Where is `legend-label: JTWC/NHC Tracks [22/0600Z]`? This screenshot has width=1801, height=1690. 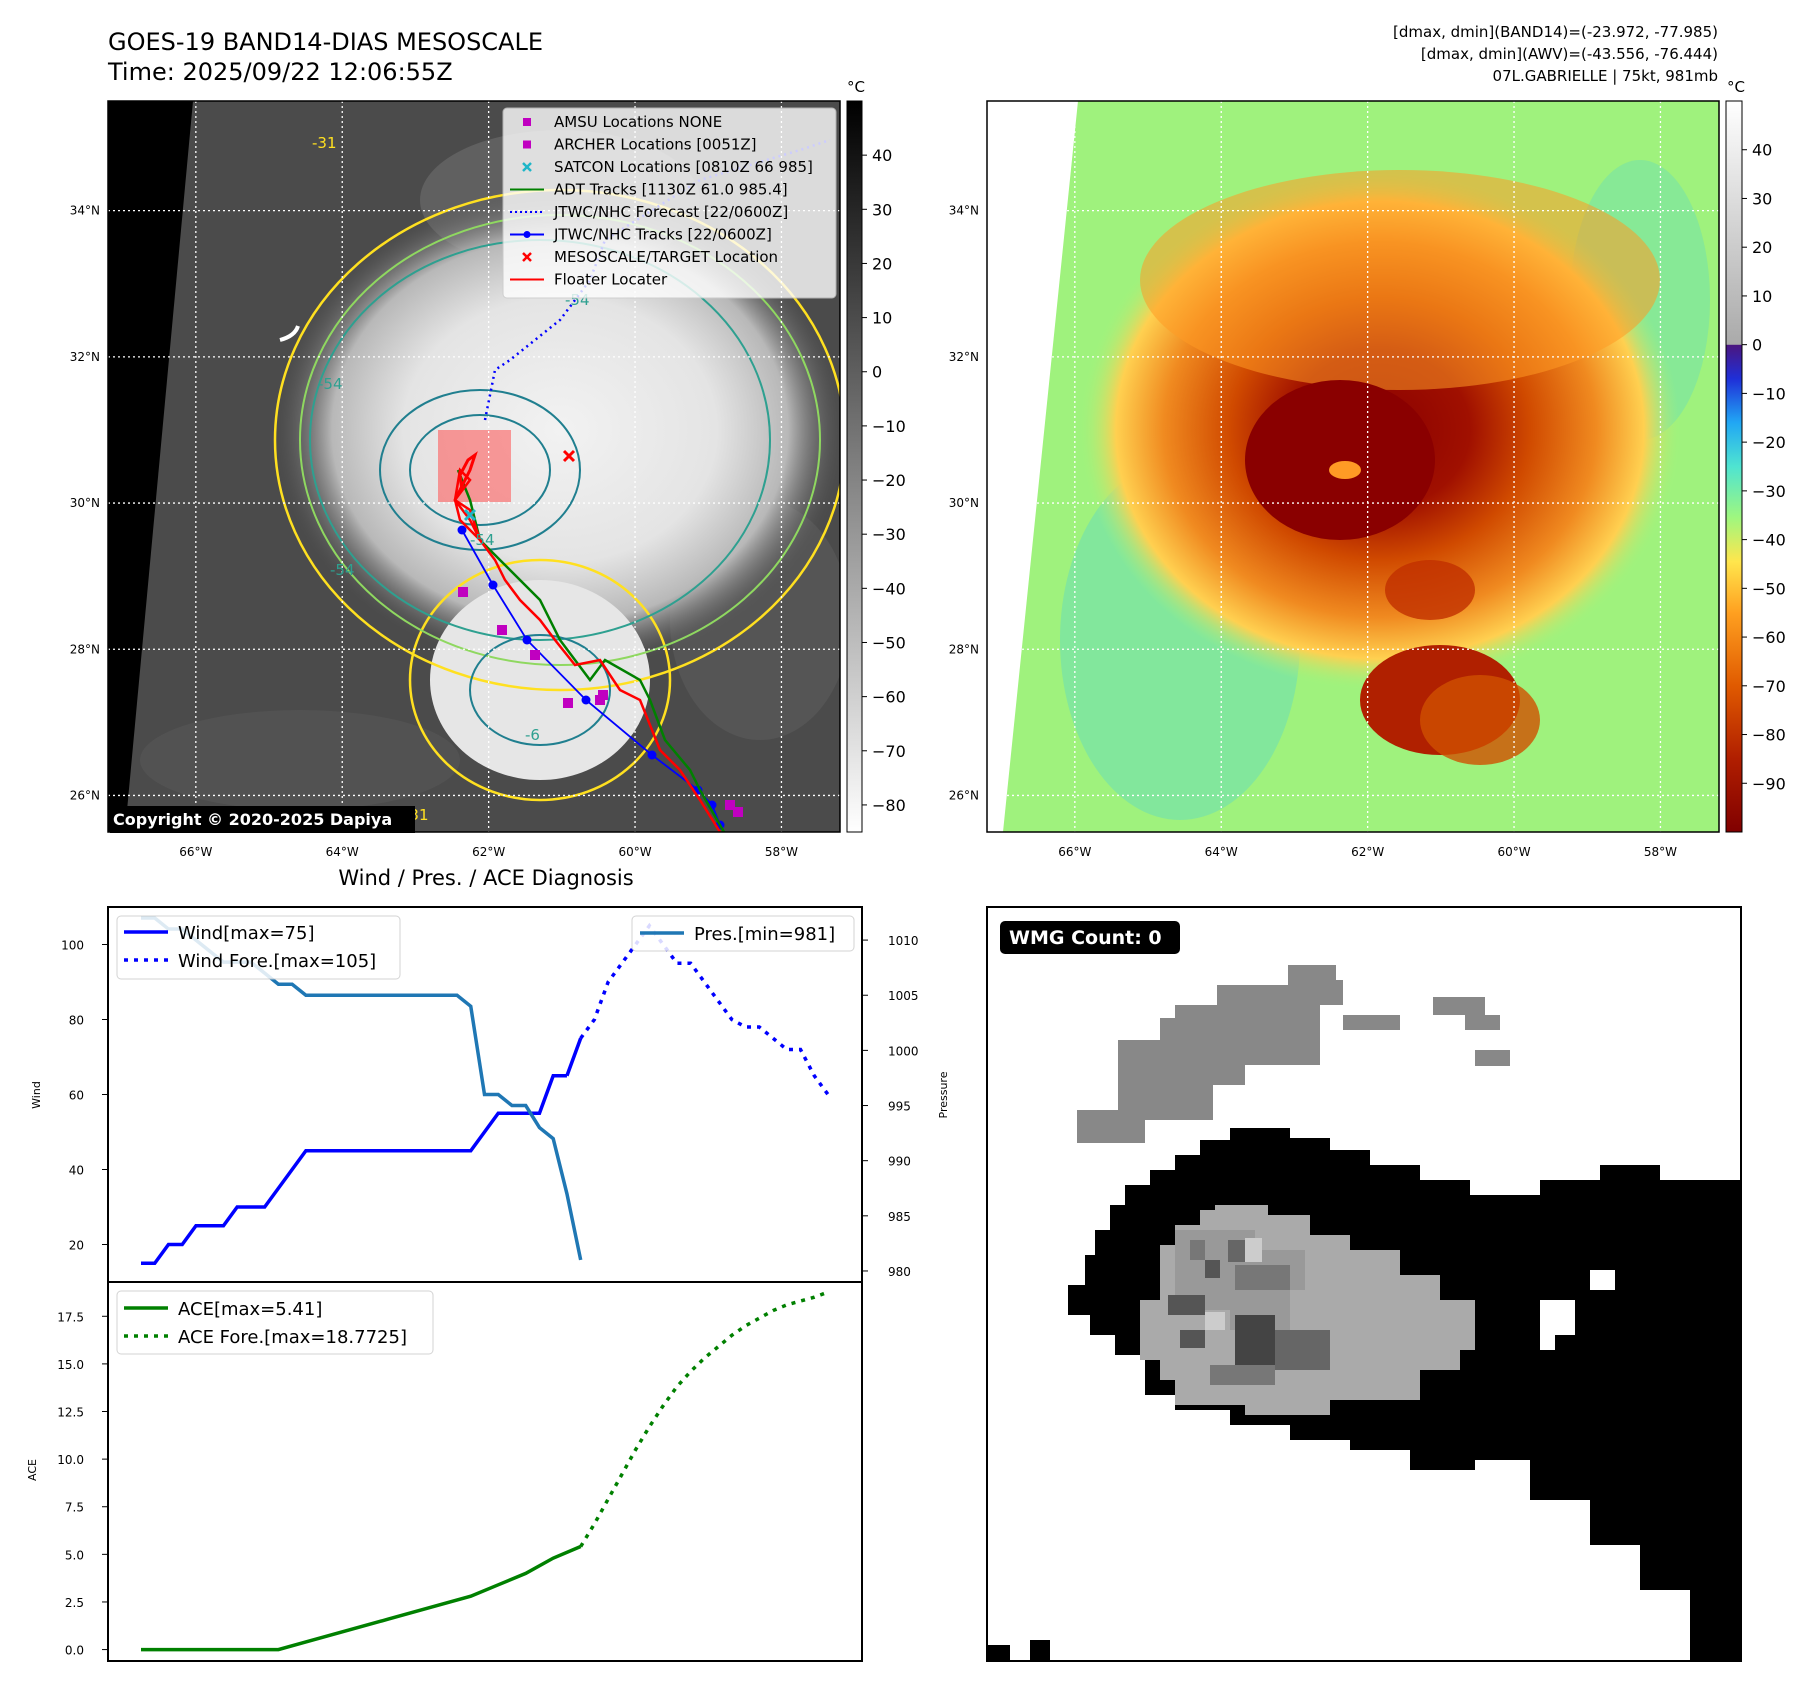
legend-label: JTWC/NHC Tracks [22/0600Z] is located at coordinates (662, 235).